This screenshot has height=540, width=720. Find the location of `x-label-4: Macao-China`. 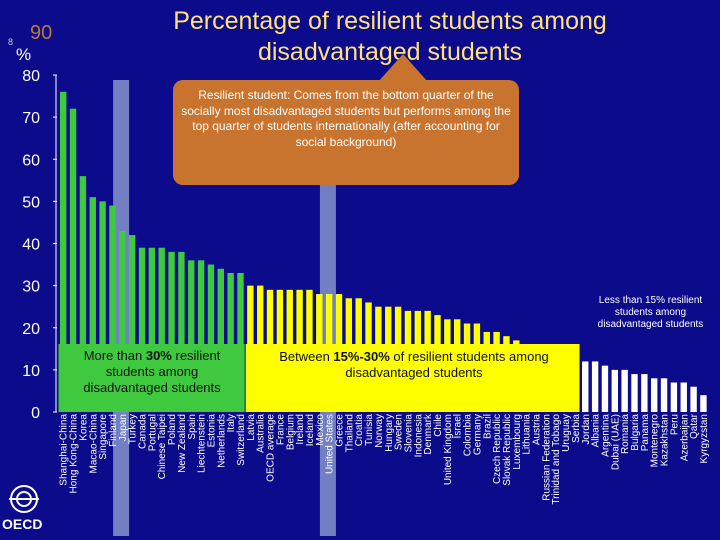

x-label-4: Macao-China is located at coordinates (93, 444).